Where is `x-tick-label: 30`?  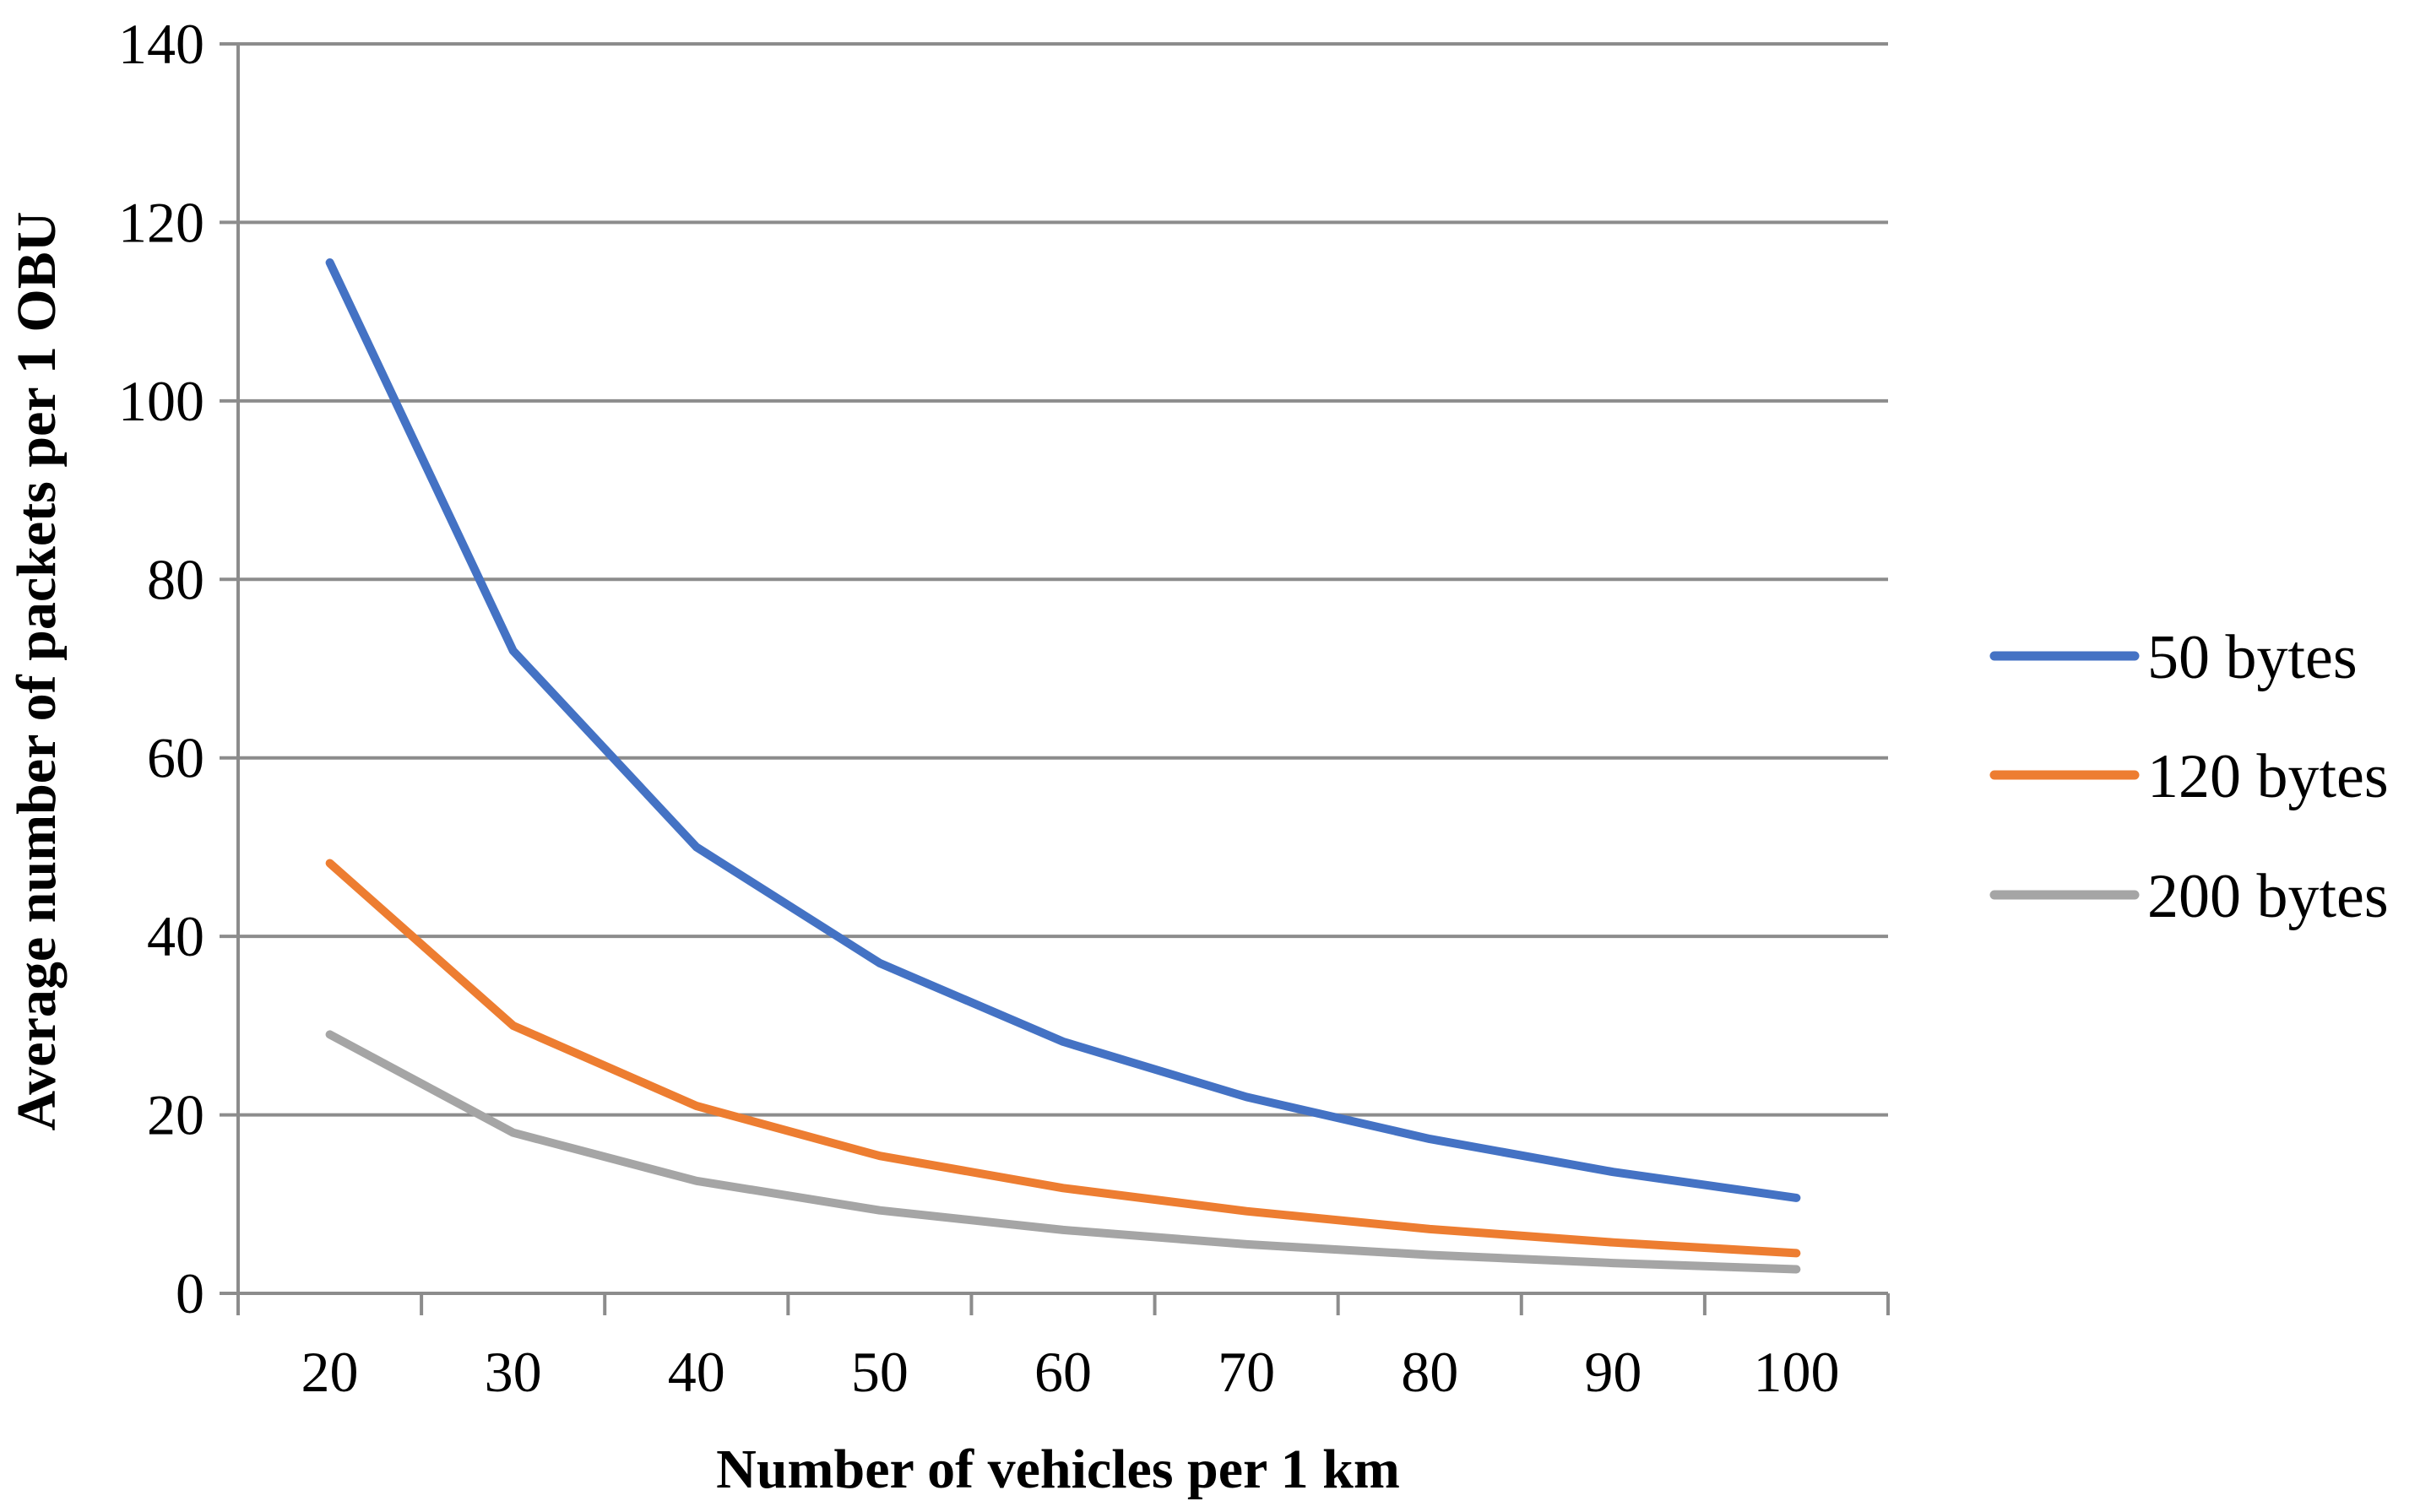 x-tick-label: 30 is located at coordinates (513, 1372).